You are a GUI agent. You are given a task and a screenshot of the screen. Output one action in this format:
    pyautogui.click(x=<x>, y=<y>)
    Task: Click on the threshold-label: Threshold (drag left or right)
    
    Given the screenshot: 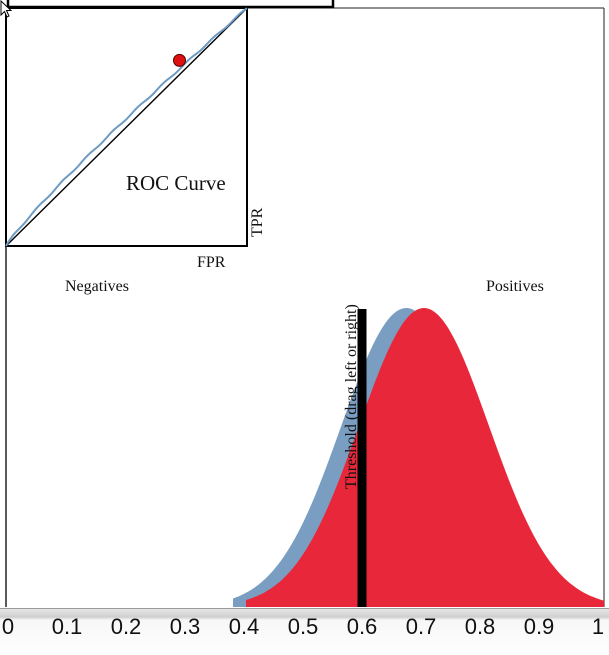 What is the action you would take?
    pyautogui.click(x=351, y=396)
    